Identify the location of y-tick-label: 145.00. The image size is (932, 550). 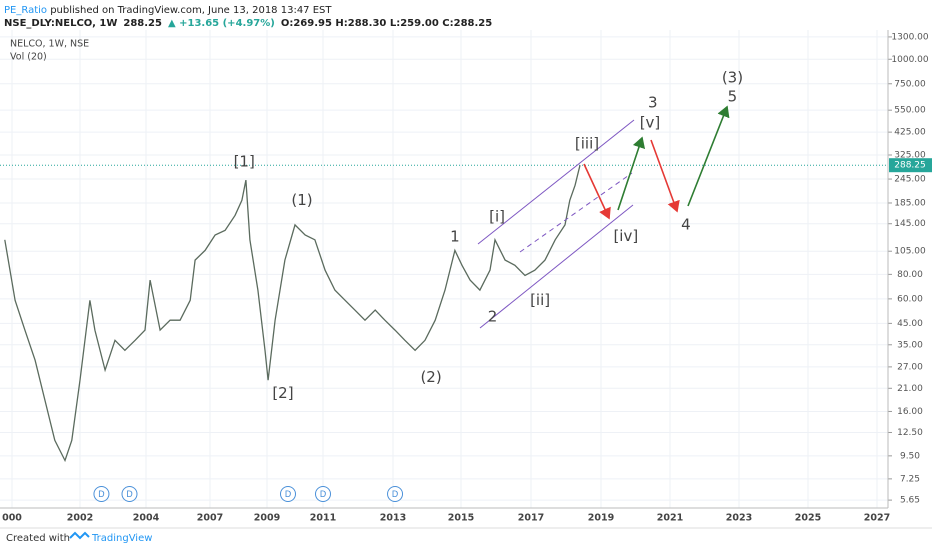
(910, 224).